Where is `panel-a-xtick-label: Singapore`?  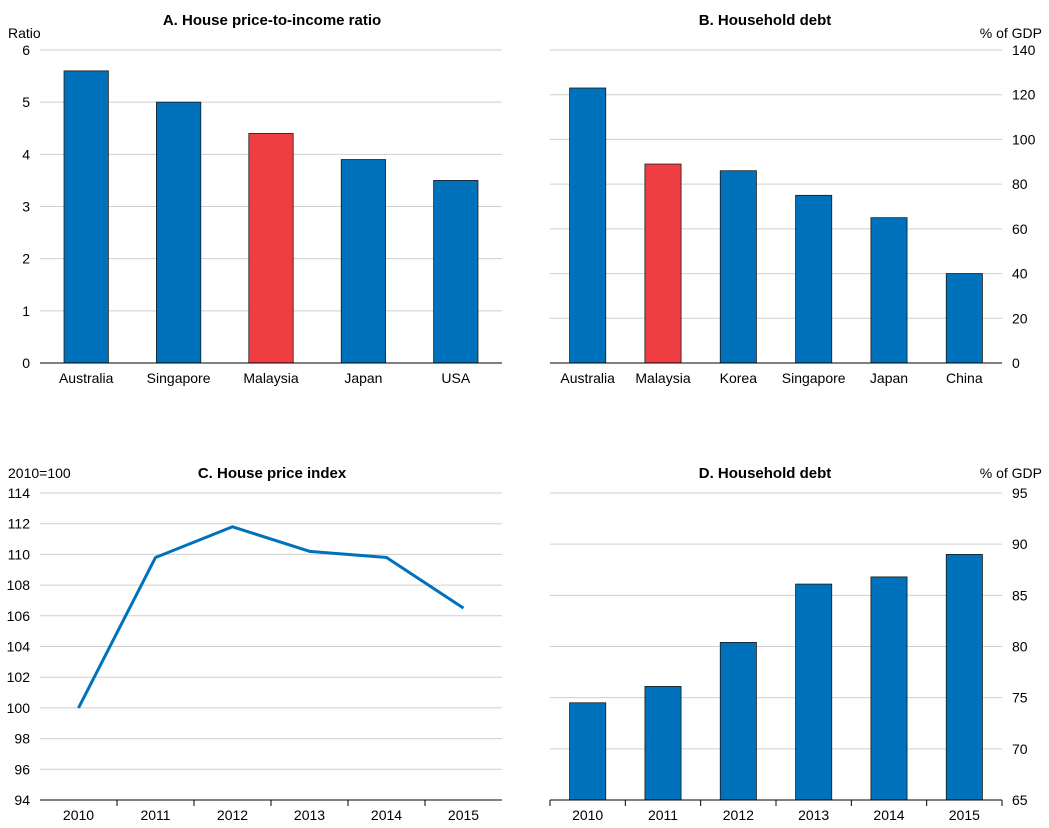 panel-a-xtick-label: Singapore is located at coordinates (179, 378).